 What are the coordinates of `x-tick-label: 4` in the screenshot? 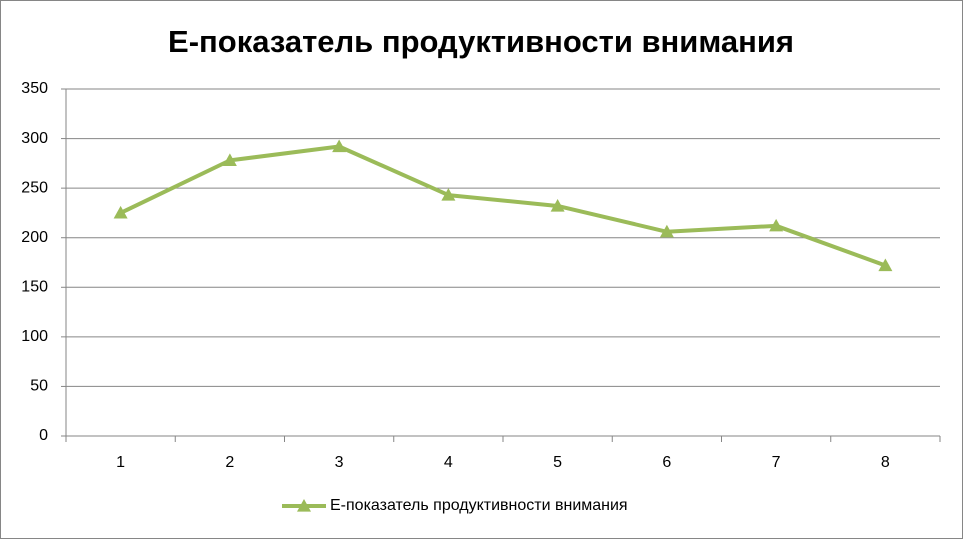 It's located at (448, 462).